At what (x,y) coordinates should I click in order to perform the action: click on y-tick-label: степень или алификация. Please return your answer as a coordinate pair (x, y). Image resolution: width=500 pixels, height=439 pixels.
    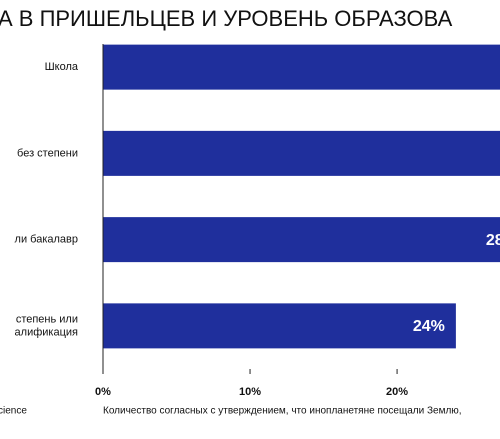
    Looking at the image, I should click on (46, 325).